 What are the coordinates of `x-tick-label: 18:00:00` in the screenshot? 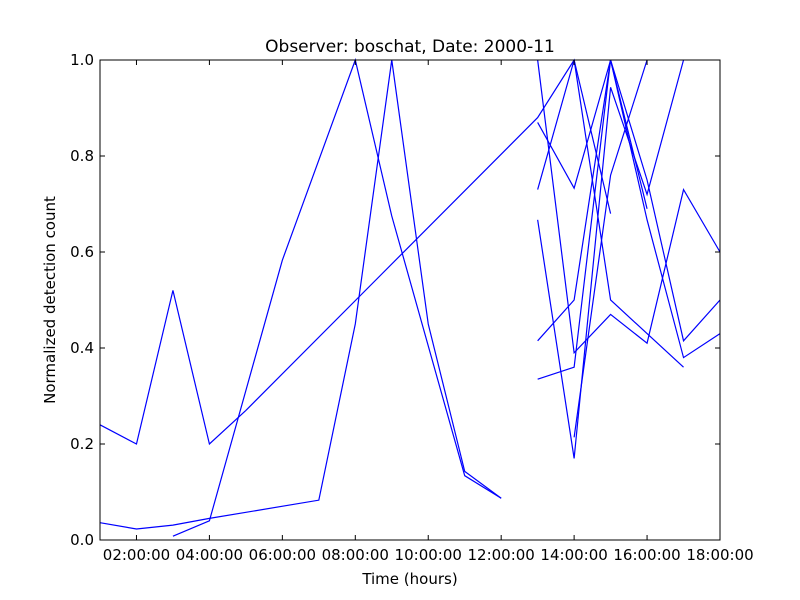 It's located at (719, 555).